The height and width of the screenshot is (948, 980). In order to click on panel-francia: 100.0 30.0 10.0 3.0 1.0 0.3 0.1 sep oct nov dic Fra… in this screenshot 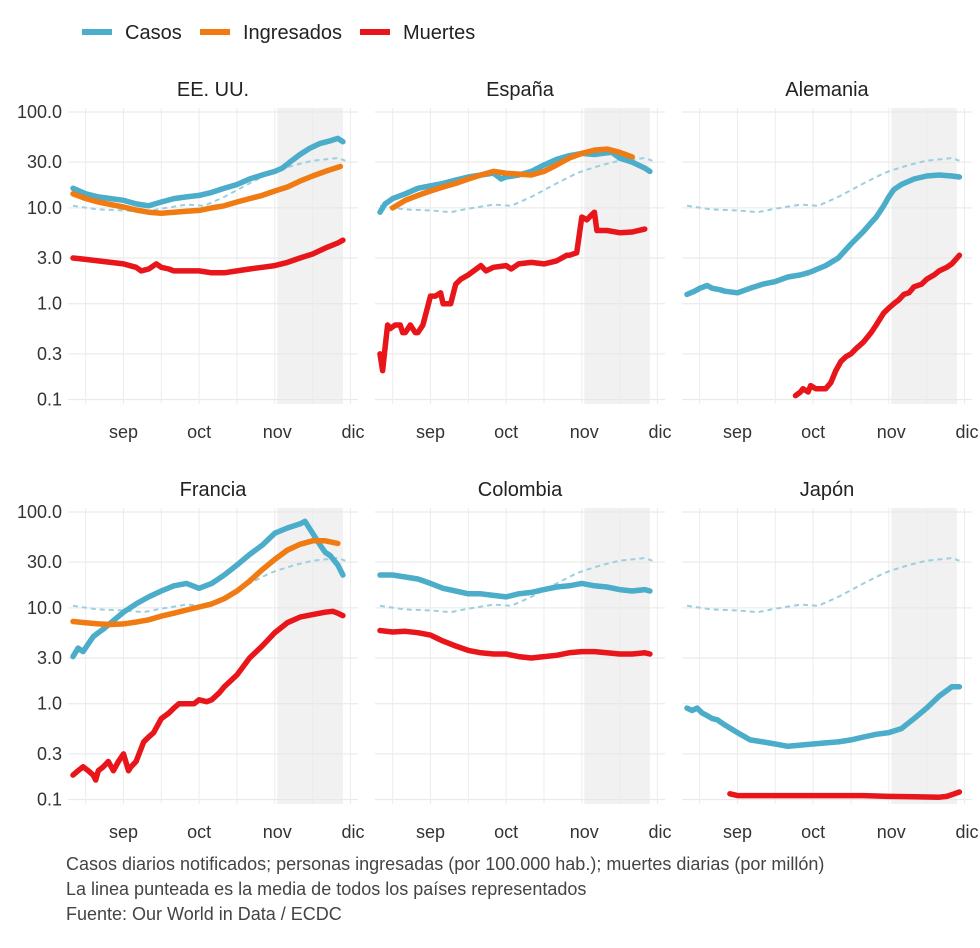, I will do `click(191, 660)`.